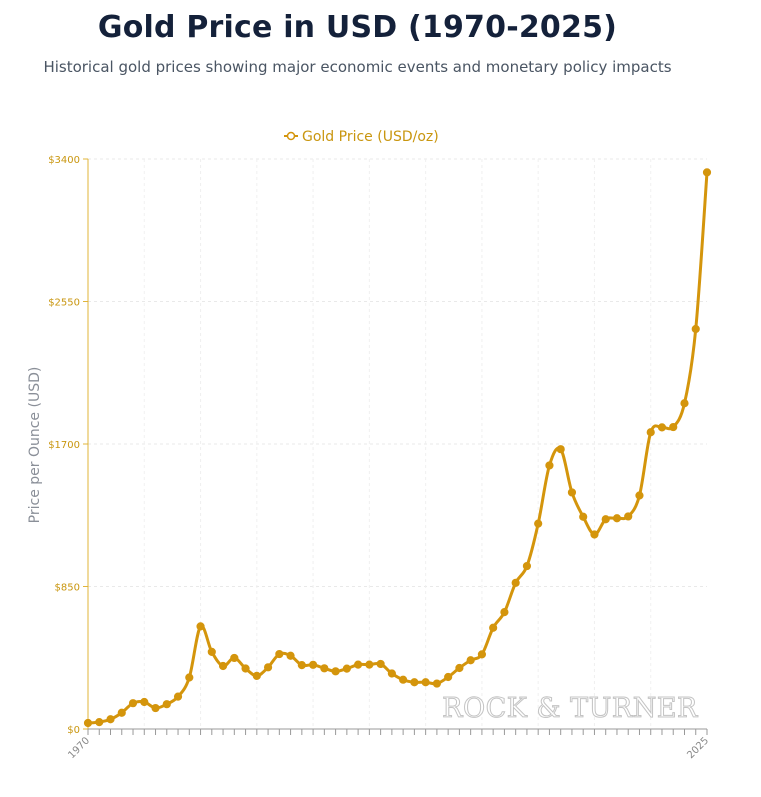 The height and width of the screenshot is (797, 761). I want to click on y-tick-label: $1700, so click(64, 445).